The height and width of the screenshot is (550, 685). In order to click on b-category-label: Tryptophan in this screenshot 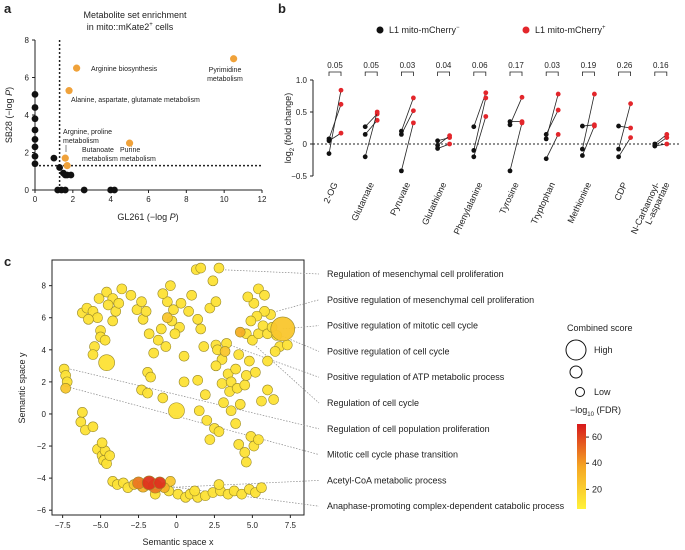, I will do `click(543, 203)`.